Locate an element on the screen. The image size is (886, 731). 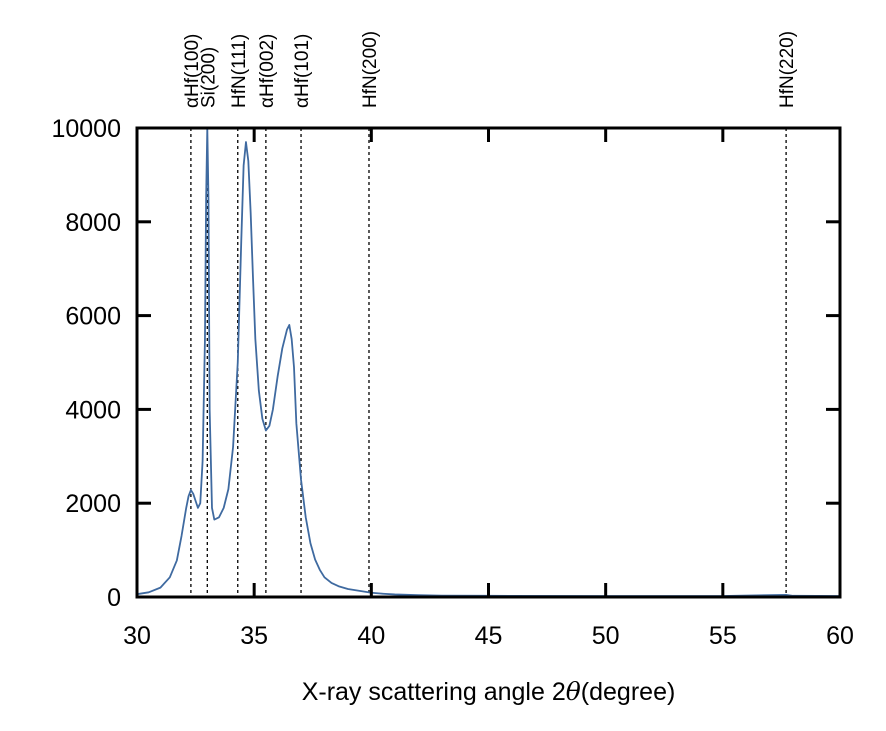
x-tick-label: 45 is located at coordinates (489, 636).